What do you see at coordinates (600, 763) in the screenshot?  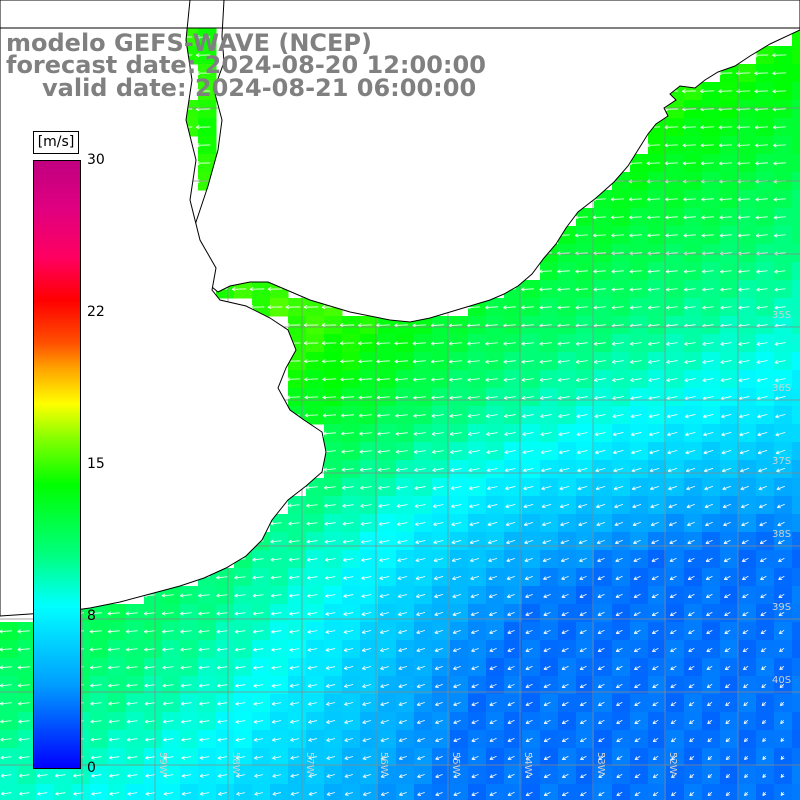 I see `lon-label: 53W` at bounding box center [600, 763].